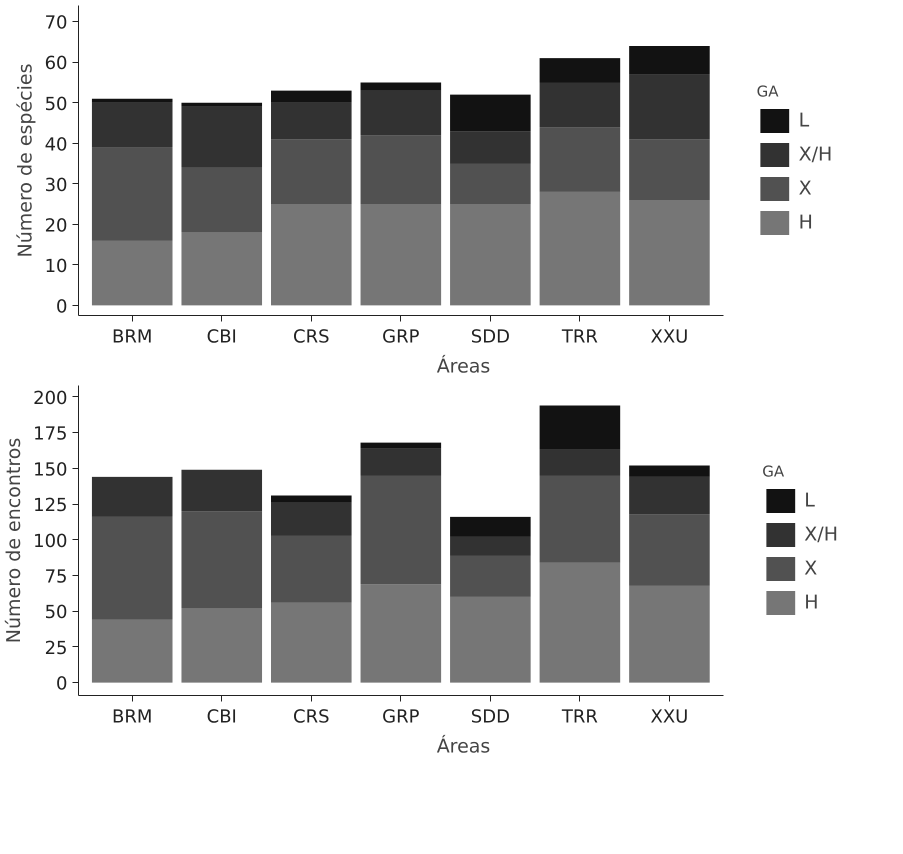  What do you see at coordinates (56, 577) in the screenshot?
I see `y-tick-label: 75` at bounding box center [56, 577].